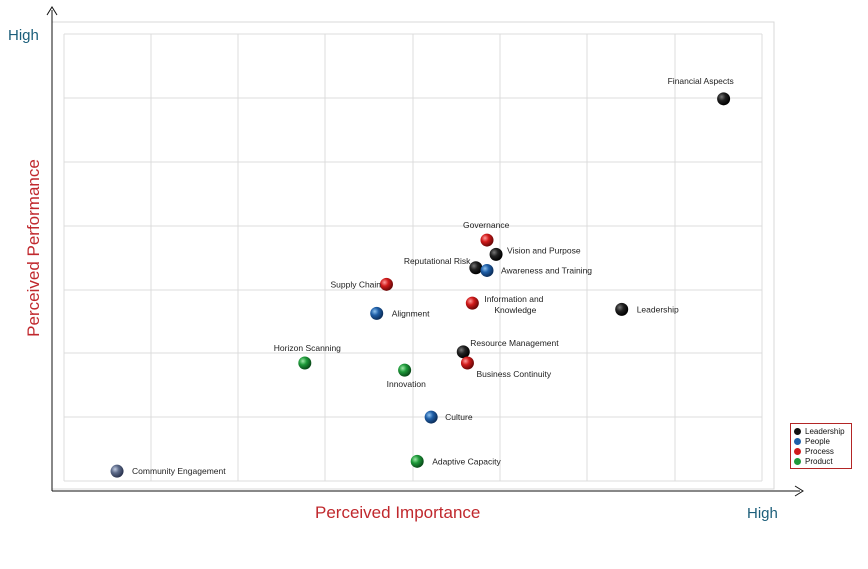 The width and height of the screenshot is (868, 569). I want to click on x-axis-arrow, so click(799, 491).